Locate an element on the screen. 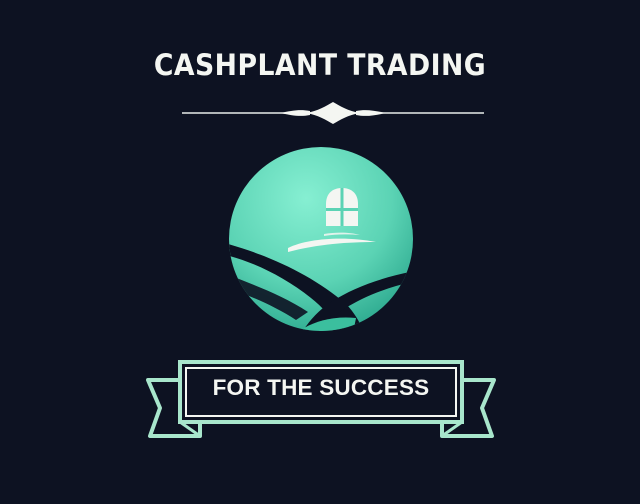 The height and width of the screenshot is (504, 640). tagline-text: FOR THE SUCCESS is located at coordinates (321, 387).